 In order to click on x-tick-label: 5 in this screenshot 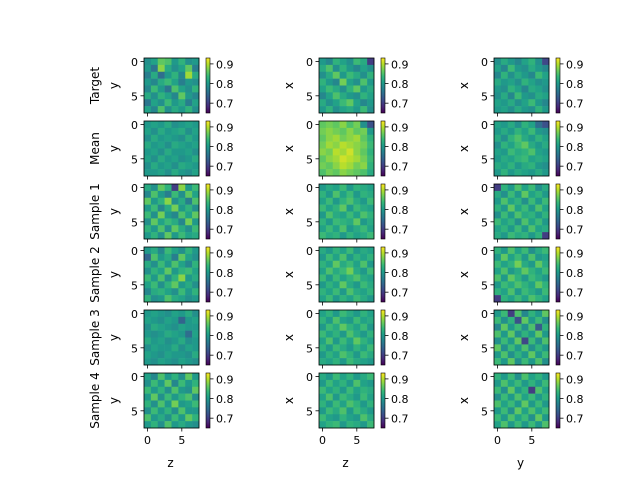, I will do `click(181, 440)`.